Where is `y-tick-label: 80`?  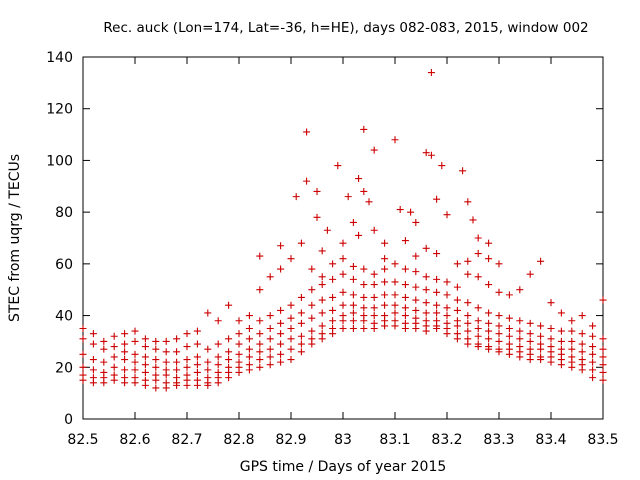 y-tick-label: 80 is located at coordinates (64, 213).